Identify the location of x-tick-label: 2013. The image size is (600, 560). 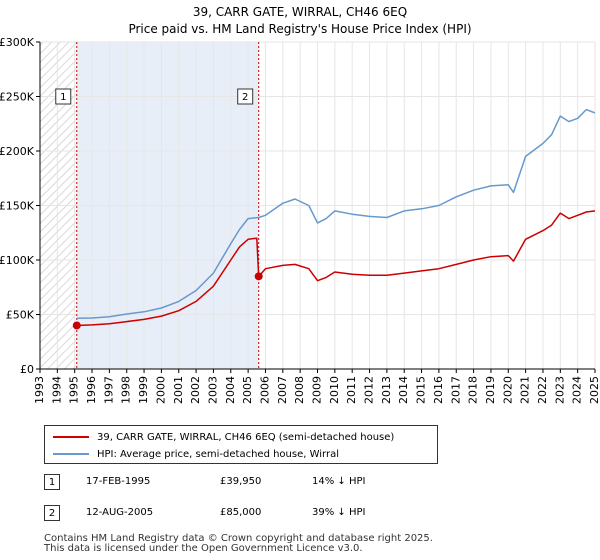
(386, 390).